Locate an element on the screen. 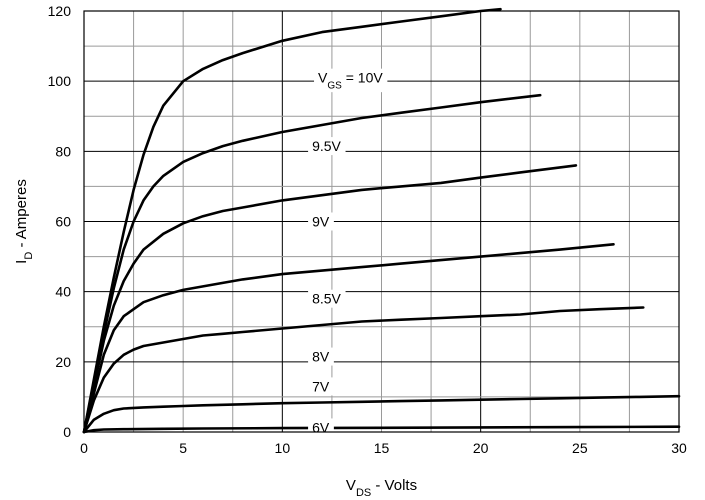 This screenshot has height=500, width=705. series-label: VGS = 10V is located at coordinates (350, 81).